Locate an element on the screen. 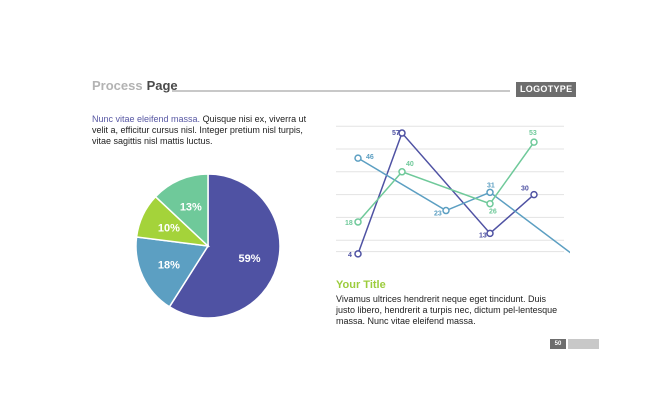 The height and width of the screenshot is (417, 650). header-divider is located at coordinates (341, 91).